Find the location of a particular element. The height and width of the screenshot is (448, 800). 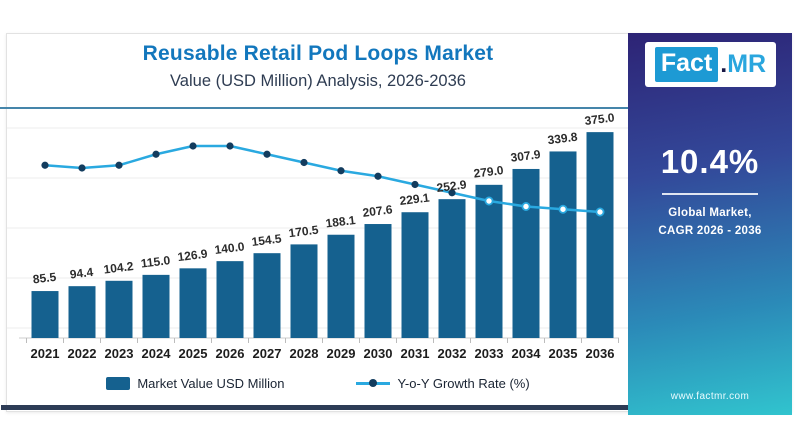

x-axis-label-2030: 2030 is located at coordinates (378, 353).